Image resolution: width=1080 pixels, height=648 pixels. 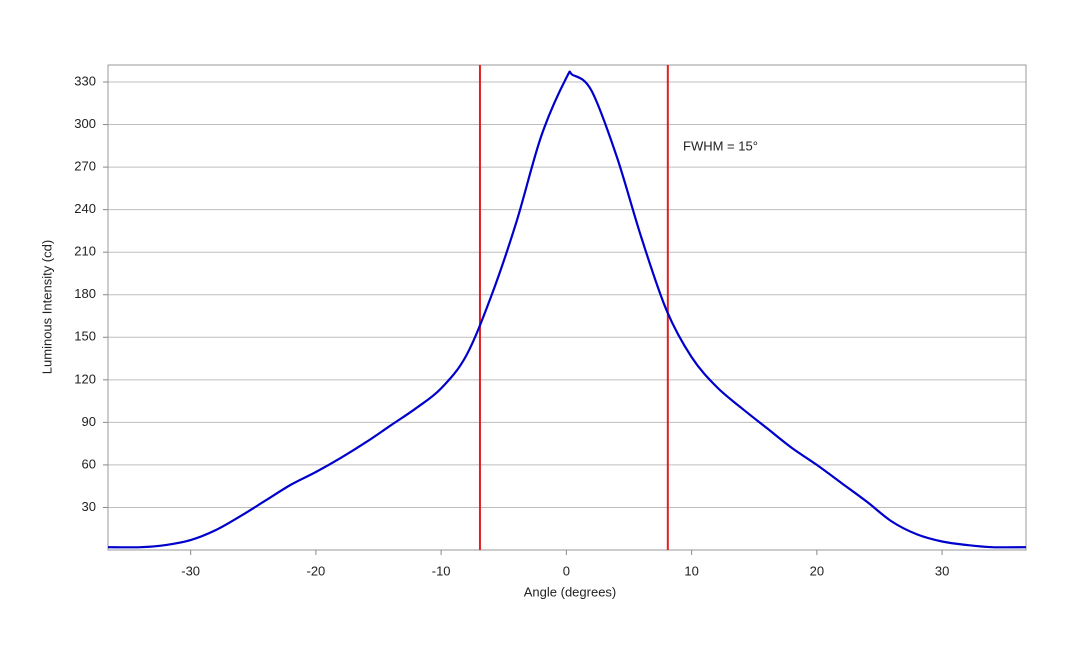 What do you see at coordinates (85, 293) in the screenshot?
I see `y-tick-label: 180` at bounding box center [85, 293].